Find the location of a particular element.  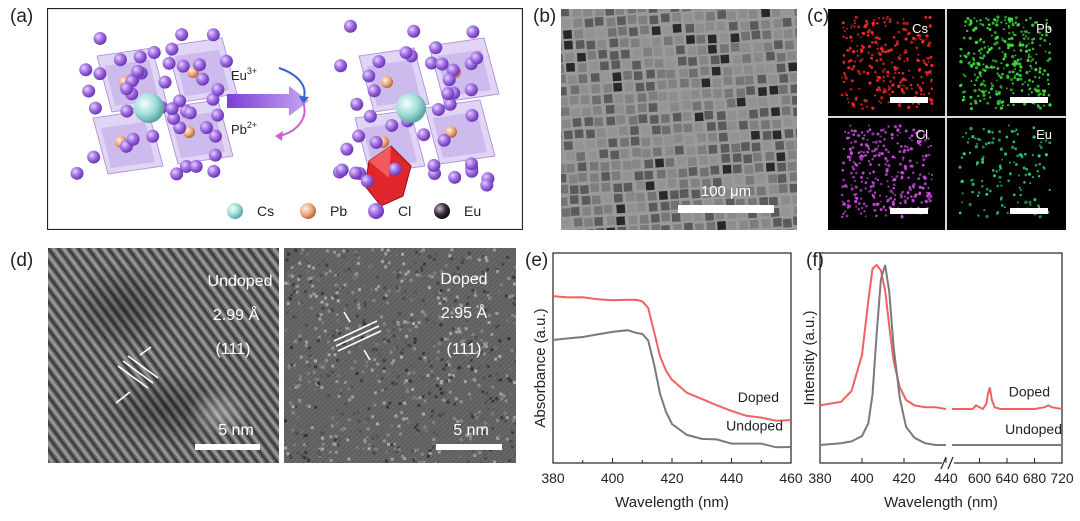

panel-d-hrtem-undoped: Undoped 2.99 Å (111) 5 nm is located at coordinates (163, 355).